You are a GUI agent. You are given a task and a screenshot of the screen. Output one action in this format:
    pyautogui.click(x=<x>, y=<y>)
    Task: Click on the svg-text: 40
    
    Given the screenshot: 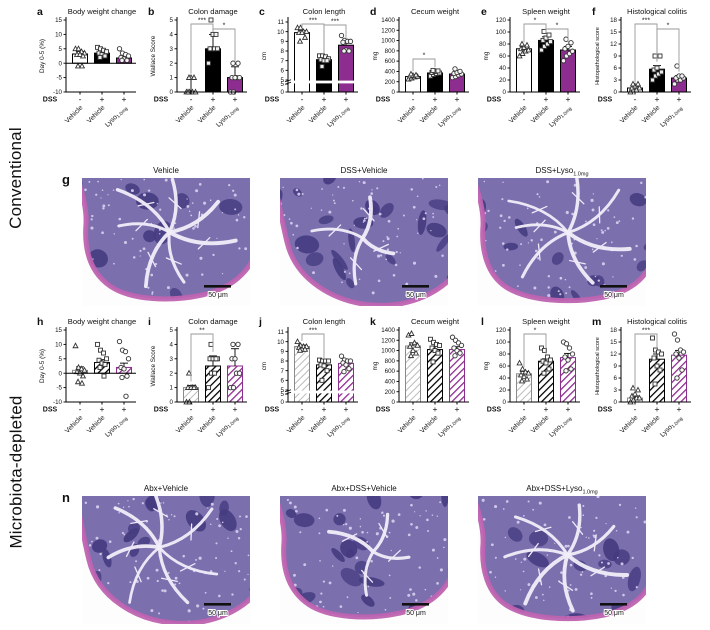 What is the action you would take?
    pyautogui.click(x=502, y=378)
    